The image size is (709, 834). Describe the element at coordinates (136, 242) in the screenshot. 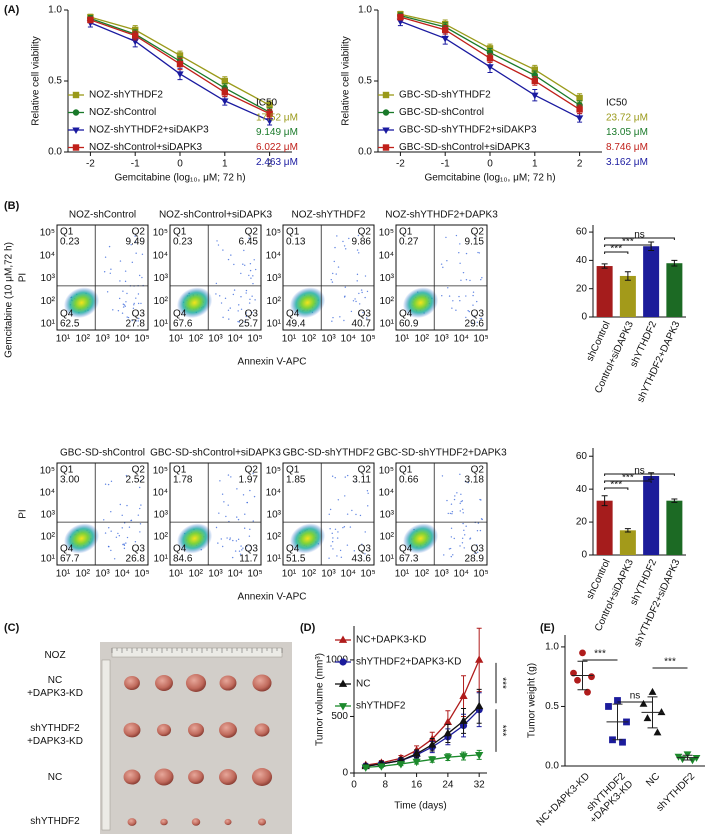

I see `quadrant-value: 9.49` at that location.